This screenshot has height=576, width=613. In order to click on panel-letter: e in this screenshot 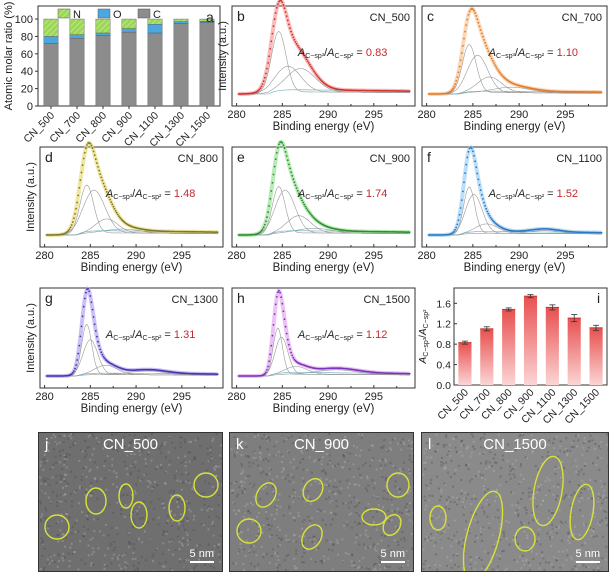, I will do `click(241, 157)`.